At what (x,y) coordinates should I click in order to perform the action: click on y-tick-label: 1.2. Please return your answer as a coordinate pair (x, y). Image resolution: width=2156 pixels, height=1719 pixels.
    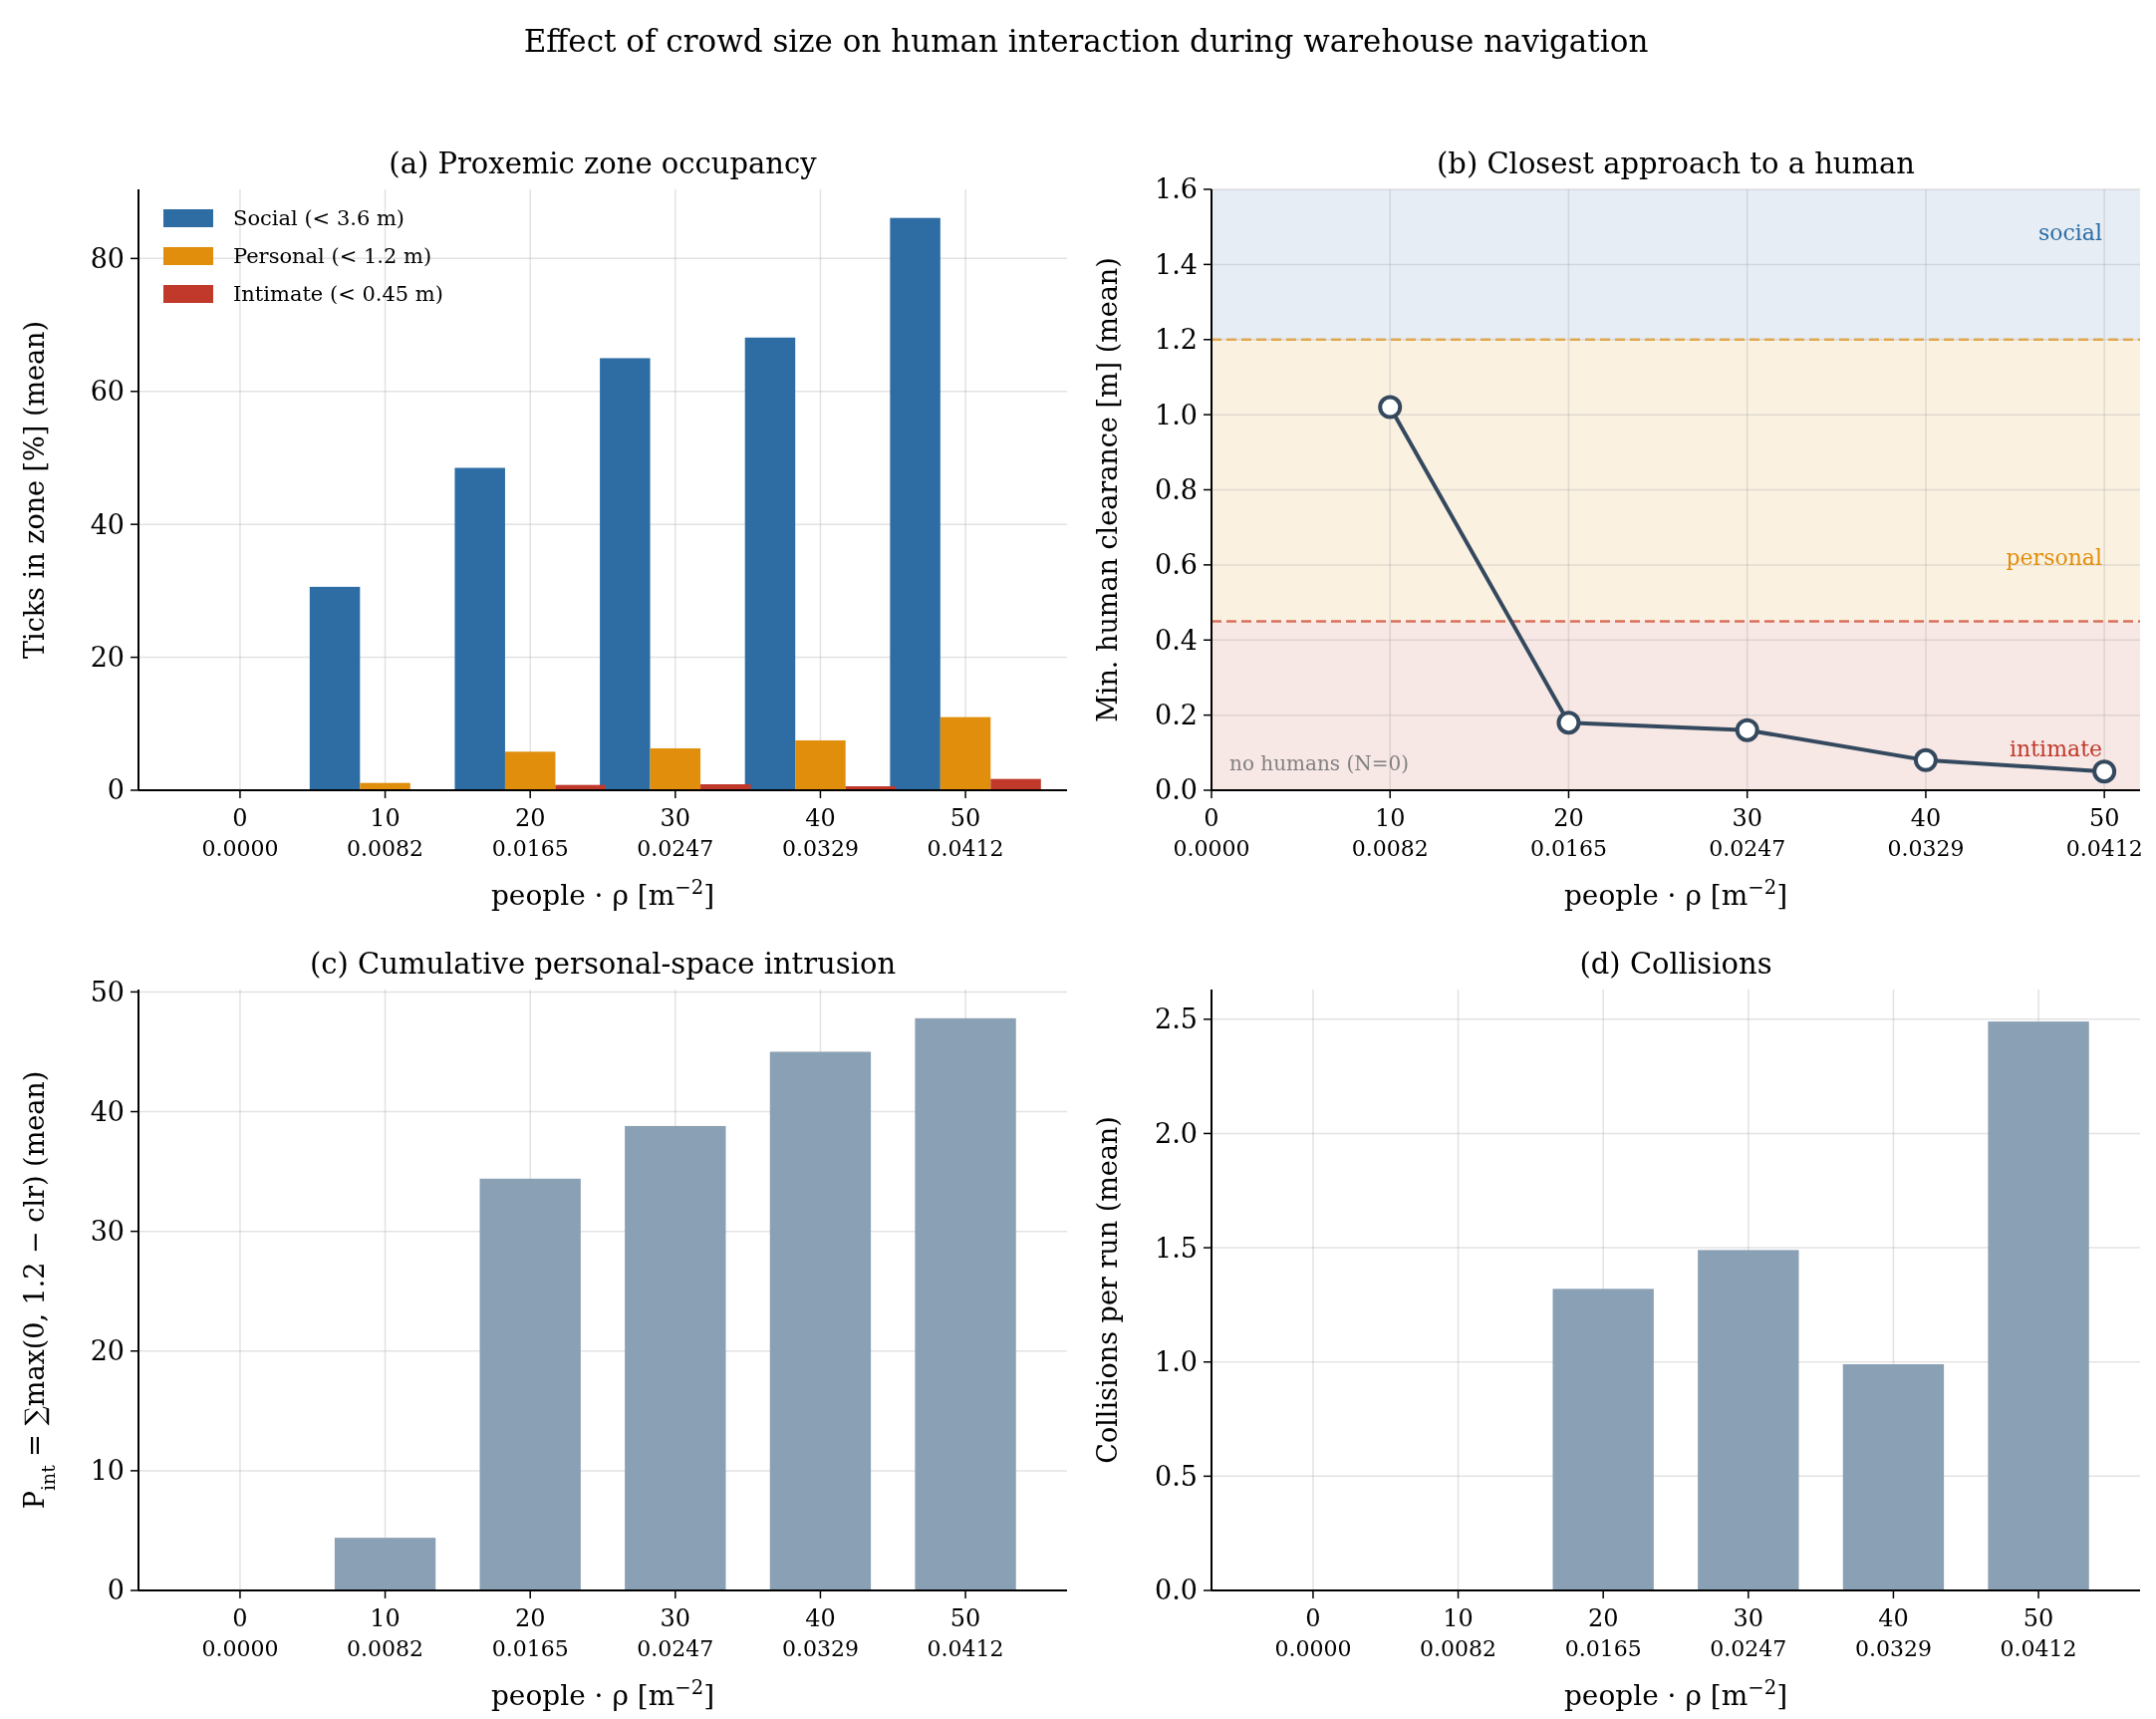
    Looking at the image, I should click on (1176, 340).